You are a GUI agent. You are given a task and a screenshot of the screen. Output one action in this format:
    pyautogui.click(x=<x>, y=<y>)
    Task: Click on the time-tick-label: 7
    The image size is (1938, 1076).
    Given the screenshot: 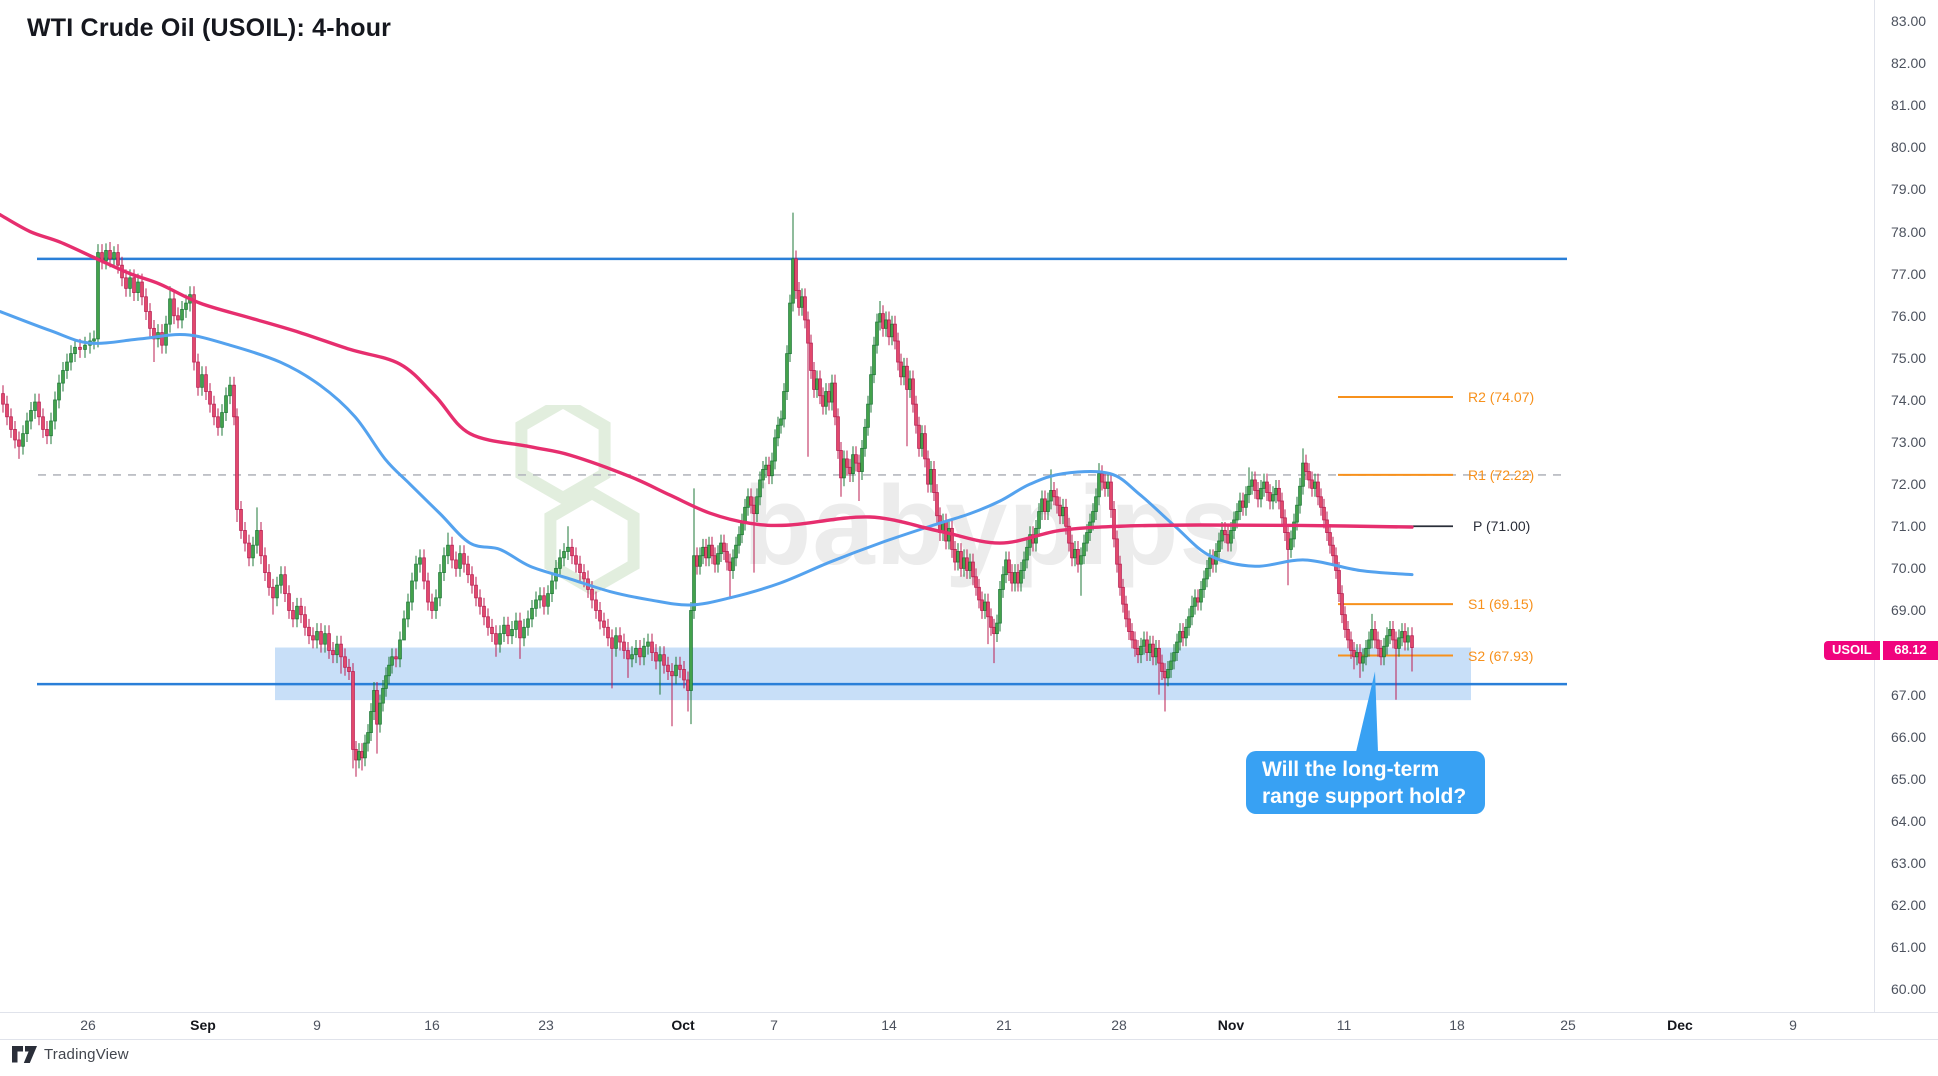 What is the action you would take?
    pyautogui.click(x=774, y=1025)
    